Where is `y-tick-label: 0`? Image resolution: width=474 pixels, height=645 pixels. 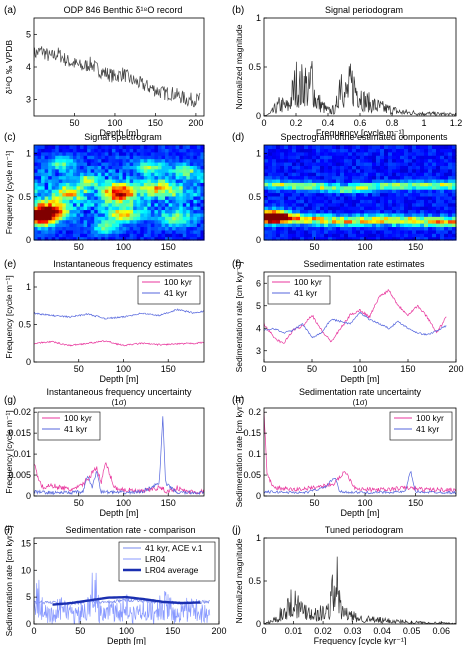 y-tick-label: 0 is located at coordinates (258, 240).